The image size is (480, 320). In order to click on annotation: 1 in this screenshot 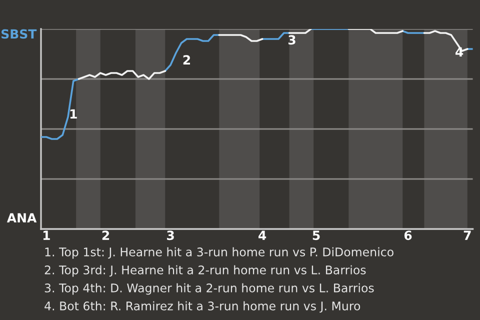, I will do `click(73, 113)`.